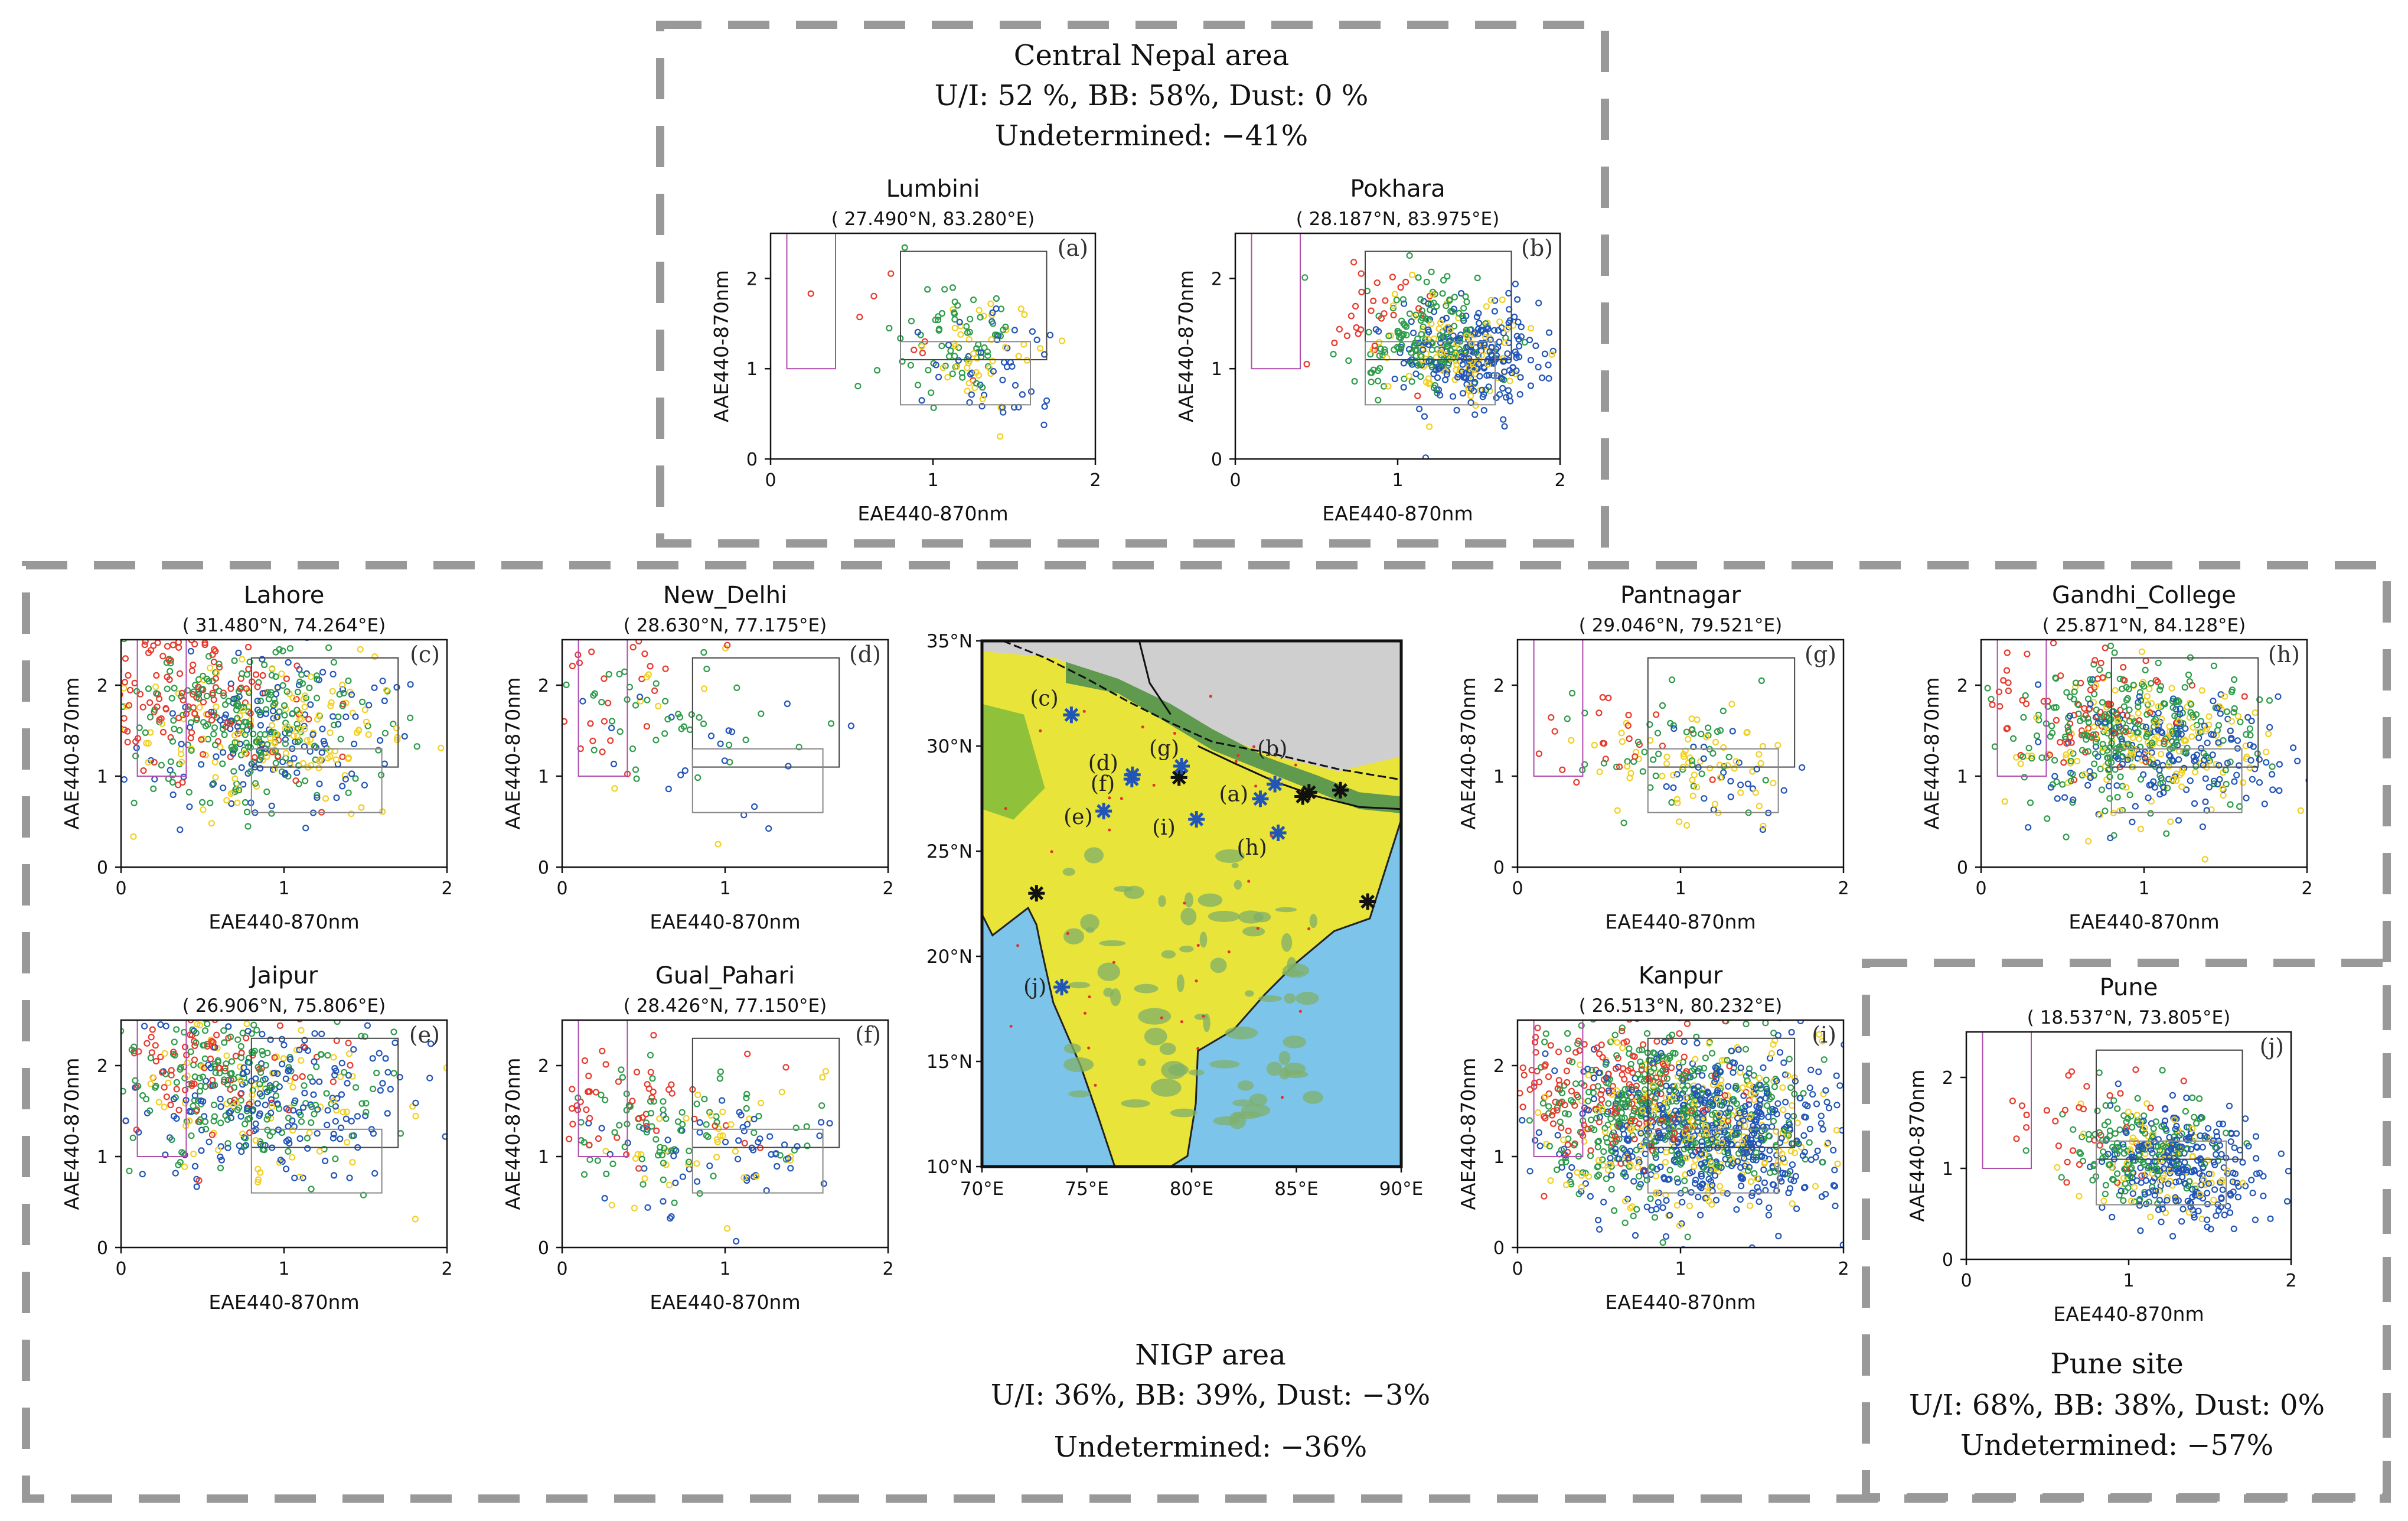 This screenshot has height=1521, width=2408. What do you see at coordinates (1499, 1066) in the screenshot?
I see `y-tick-label: 2` at bounding box center [1499, 1066].